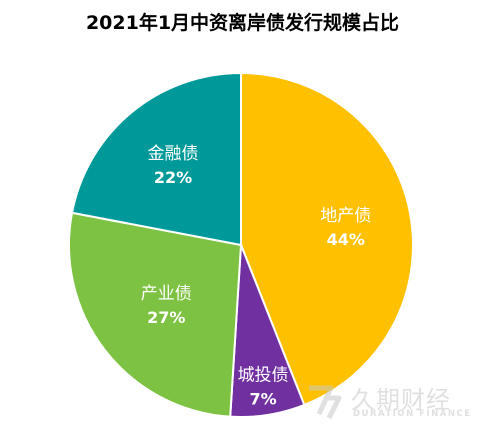 The image size is (485, 430). What do you see at coordinates (412, 414) in the screenshot?
I see `watermark-brand-en: DURATION FINANCE` at bounding box center [412, 414].